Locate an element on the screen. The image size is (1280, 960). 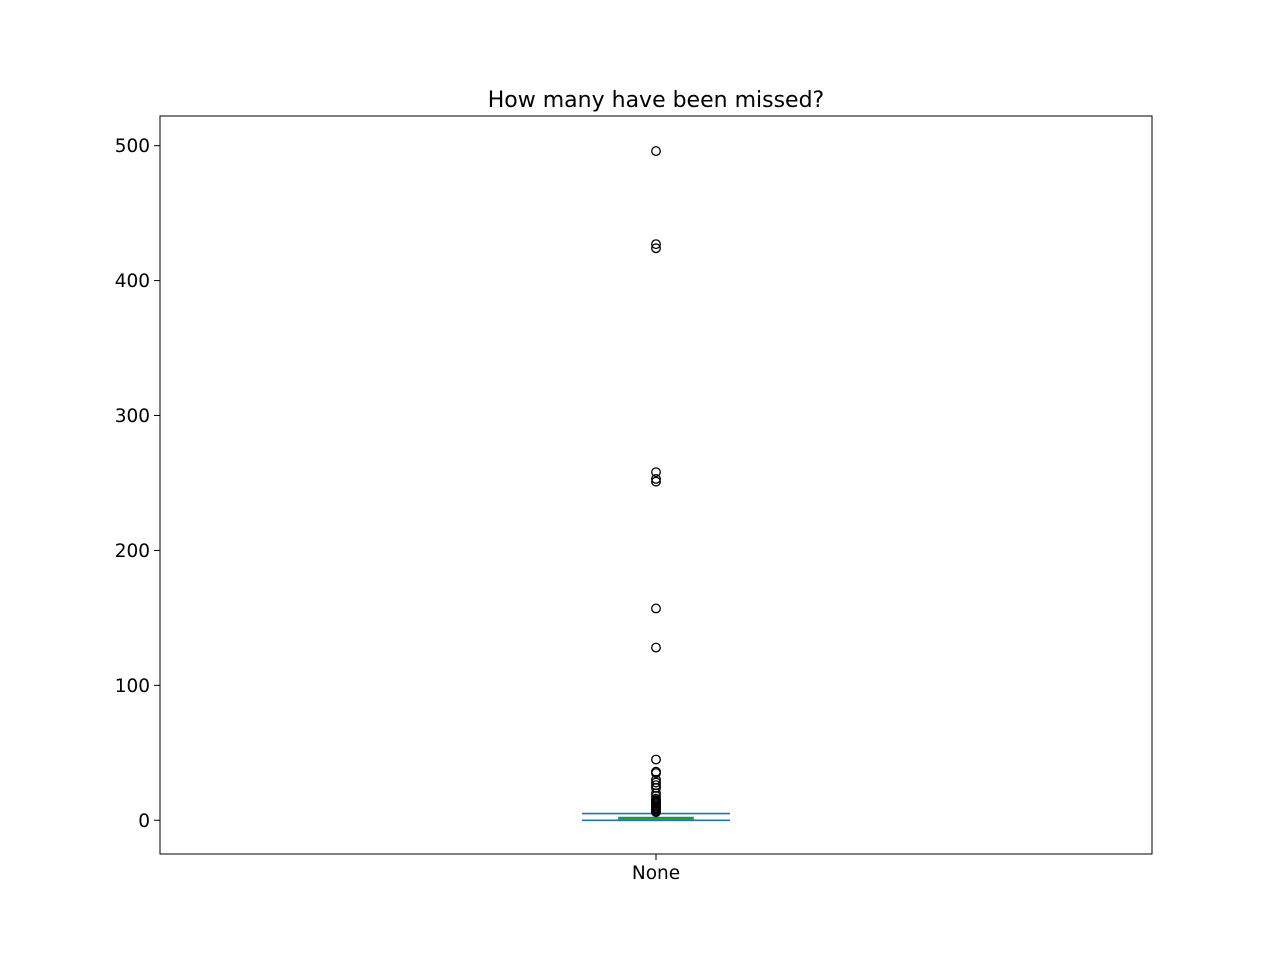
x-tick-label: None is located at coordinates (656, 873).